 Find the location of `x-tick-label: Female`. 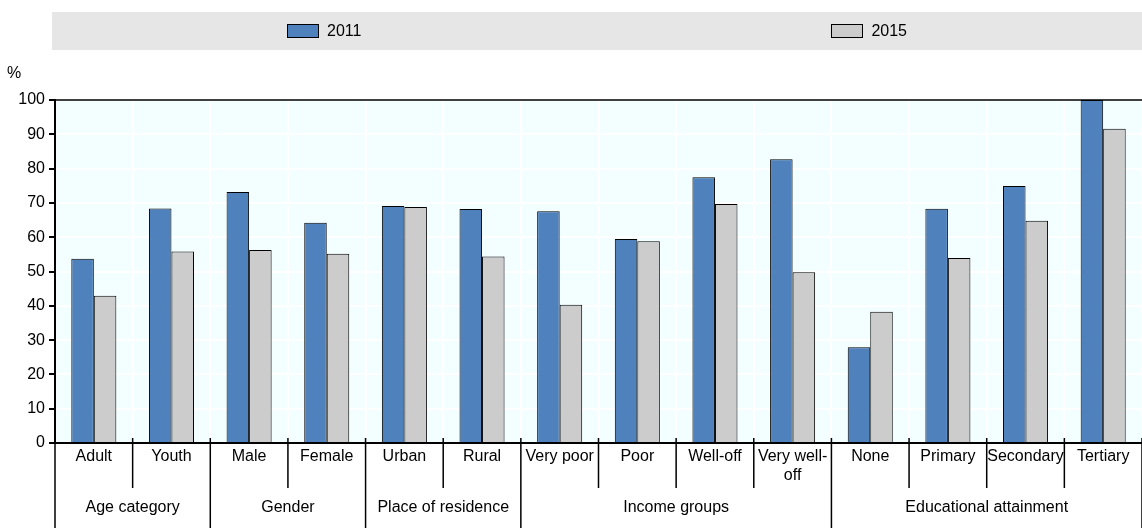

x-tick-label: Female is located at coordinates (327, 456).